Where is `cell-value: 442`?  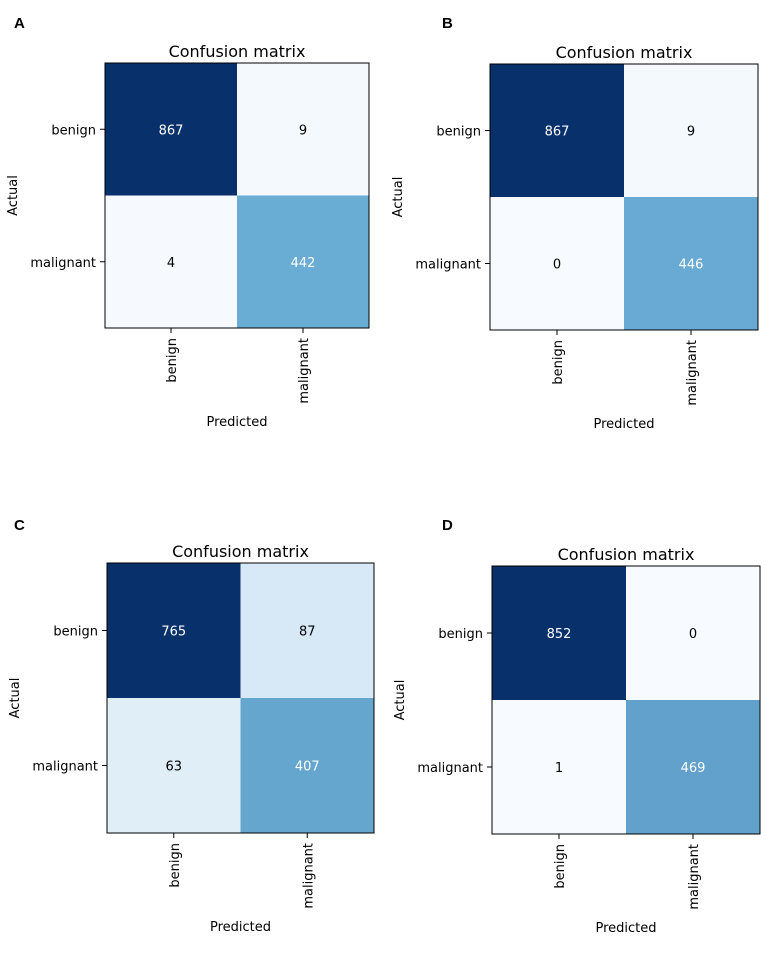
cell-value: 442 is located at coordinates (303, 263).